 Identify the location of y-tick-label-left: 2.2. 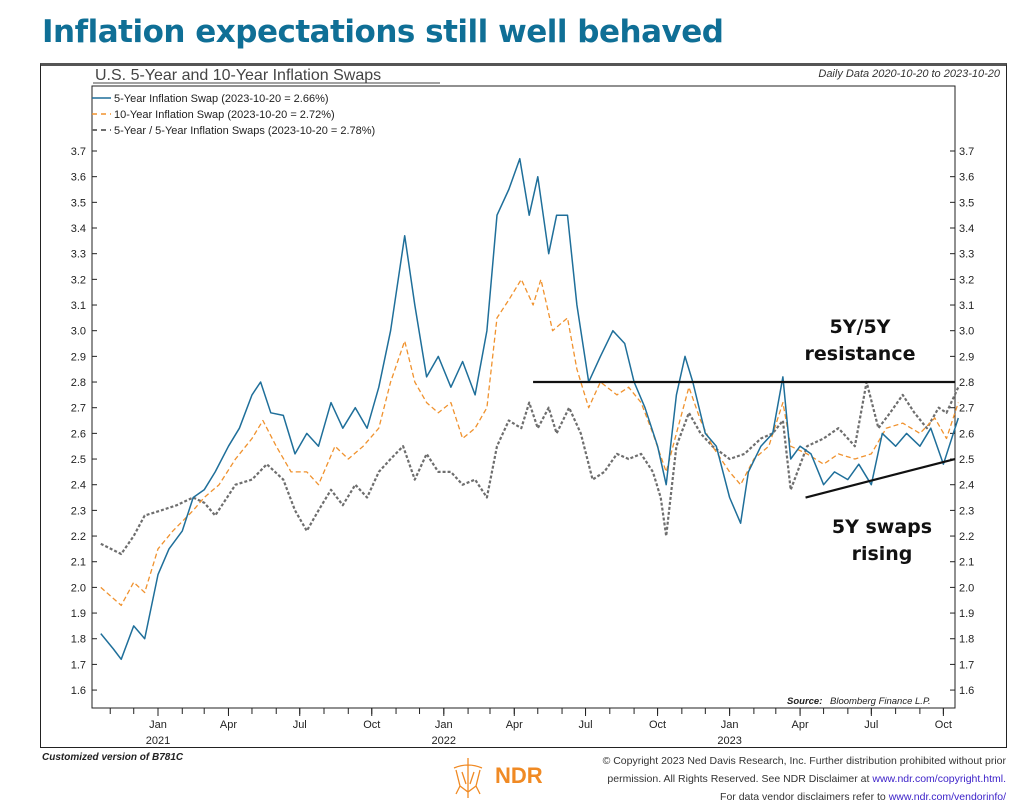
(78, 537).